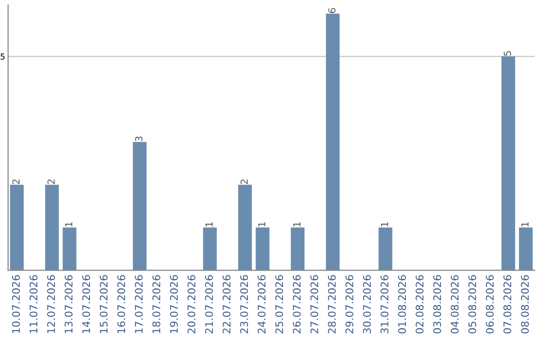  I want to click on x-tick-label: 19.07.2026, so click(174, 304).